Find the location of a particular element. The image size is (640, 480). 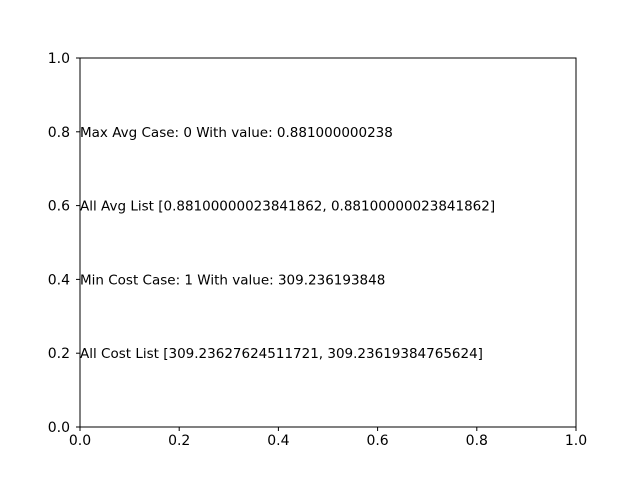

y-tick-label: 0.4 is located at coordinates (59, 280).